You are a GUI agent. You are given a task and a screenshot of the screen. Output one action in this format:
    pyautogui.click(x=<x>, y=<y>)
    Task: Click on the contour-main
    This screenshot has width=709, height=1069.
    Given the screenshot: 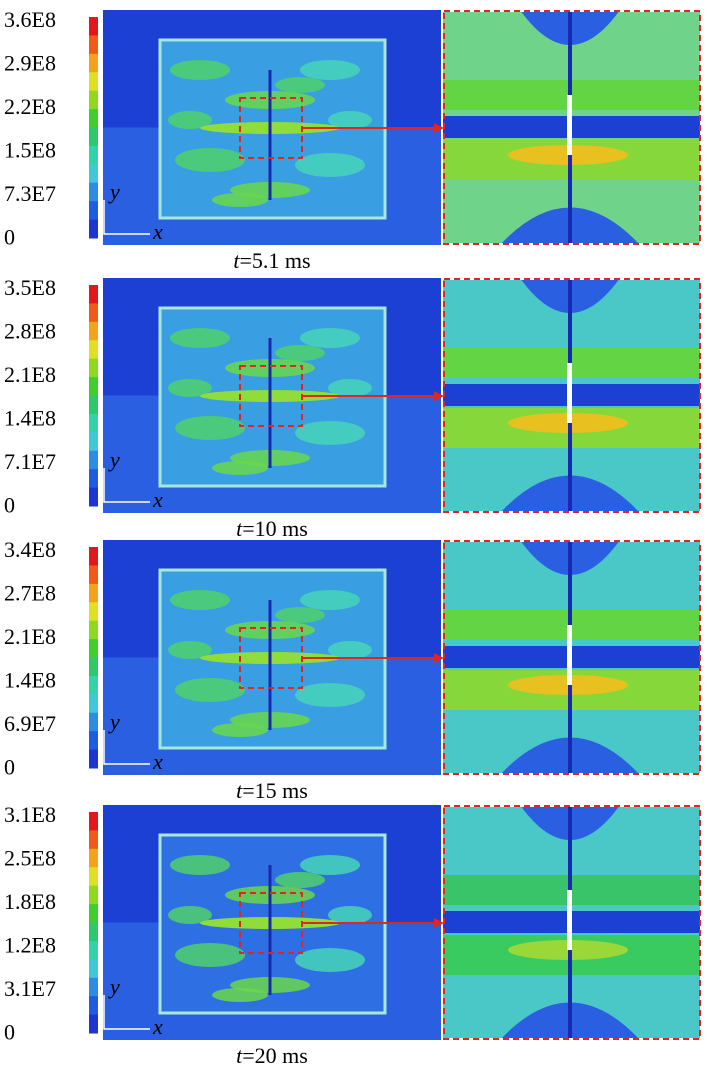 What is the action you would take?
    pyautogui.click(x=272, y=922)
    